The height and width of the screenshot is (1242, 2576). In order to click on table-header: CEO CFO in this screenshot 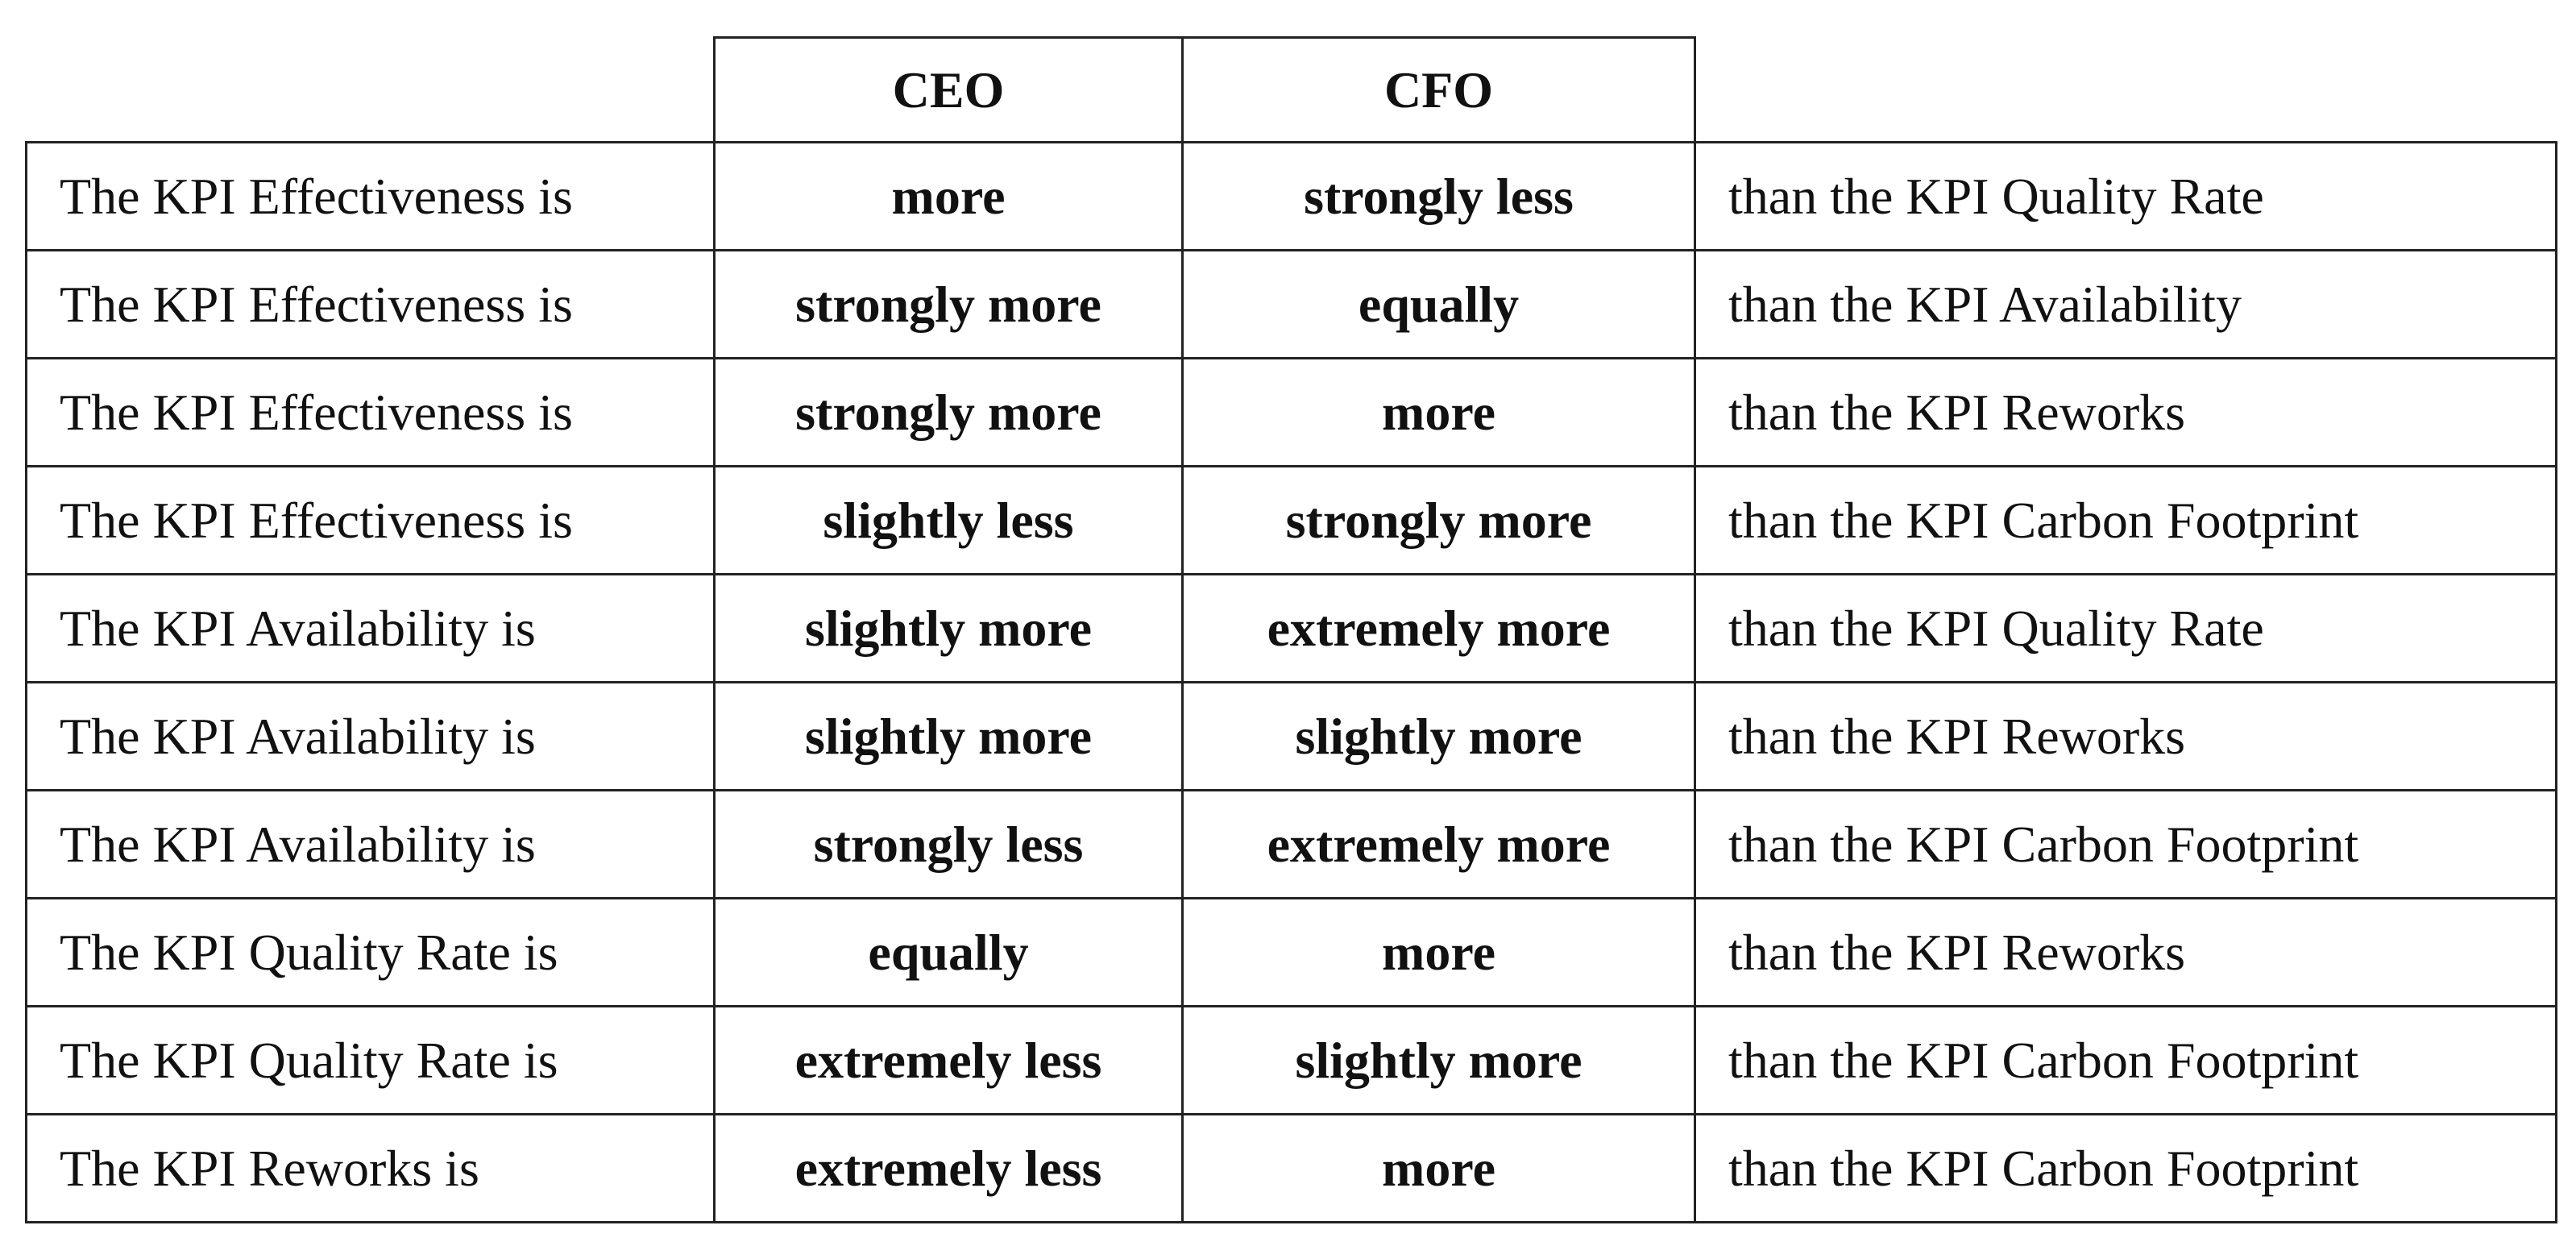, I will do `click(1291, 89)`.